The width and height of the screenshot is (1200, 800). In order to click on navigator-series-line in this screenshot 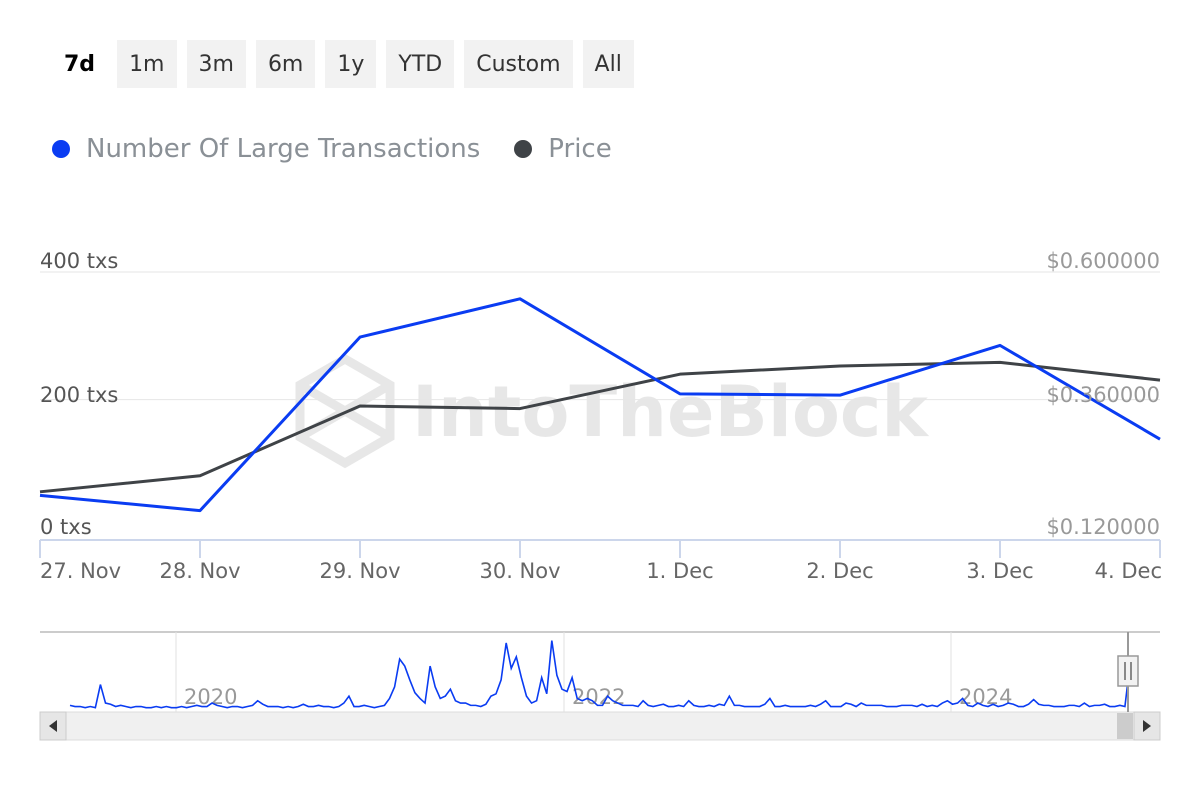, I will do `click(600, 674)`.